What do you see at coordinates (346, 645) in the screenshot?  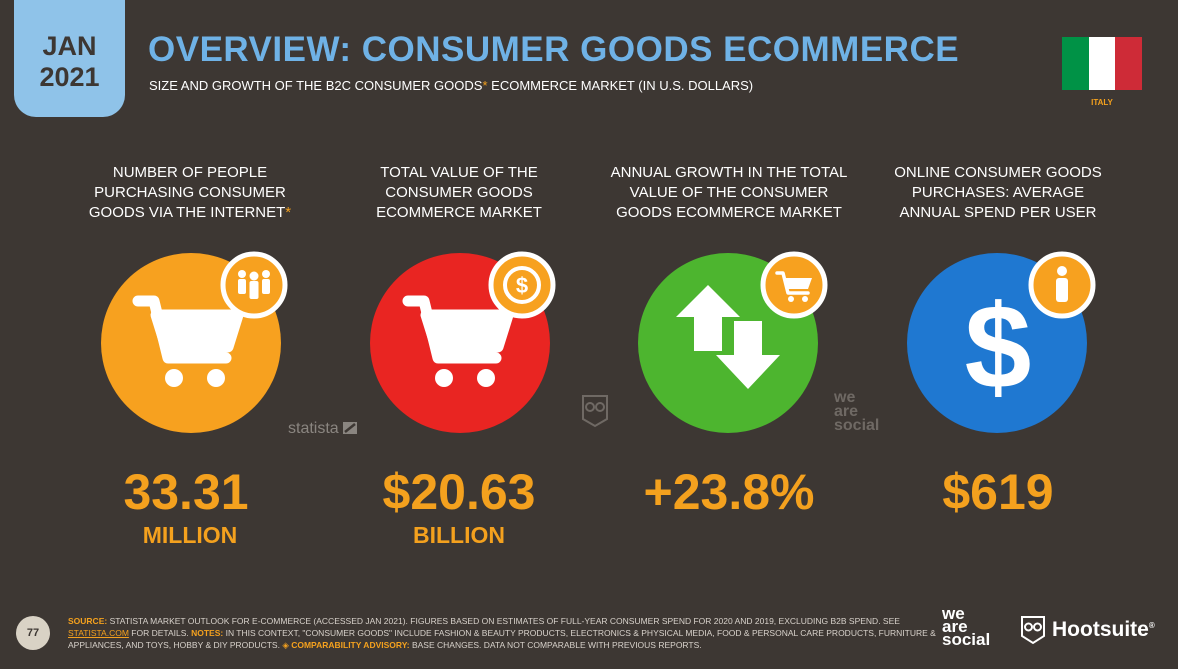 I see `advisory-label: ◈ COMPARABILITY ADVISORY:` at bounding box center [346, 645].